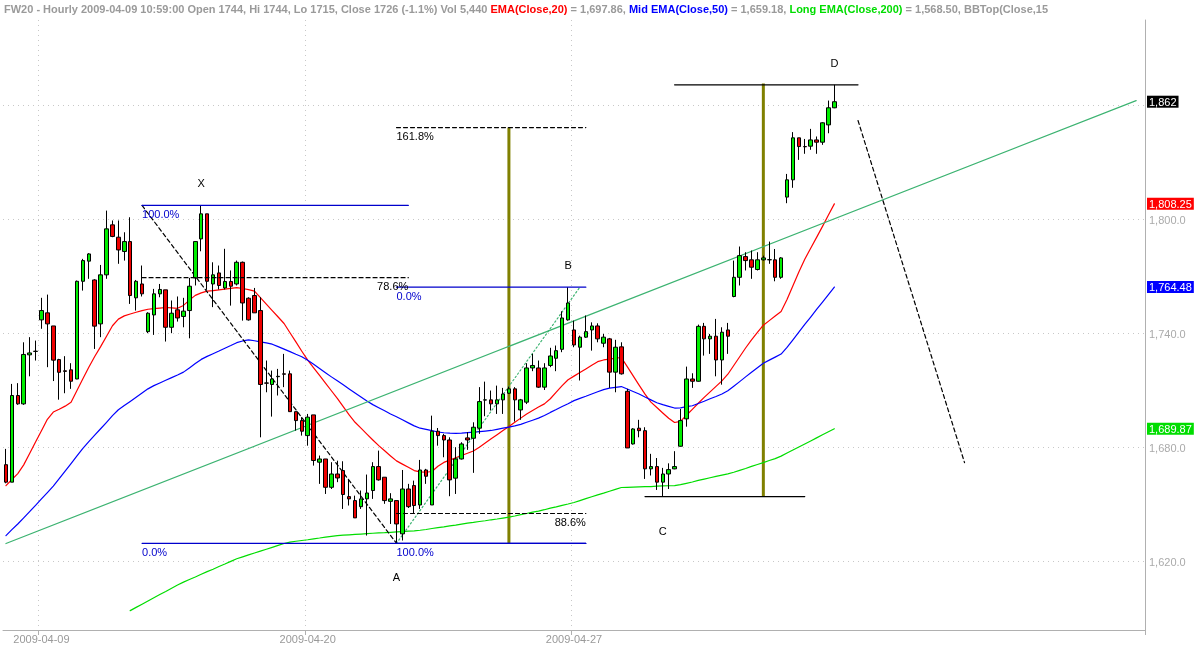  I want to click on annotation: B, so click(568, 265).